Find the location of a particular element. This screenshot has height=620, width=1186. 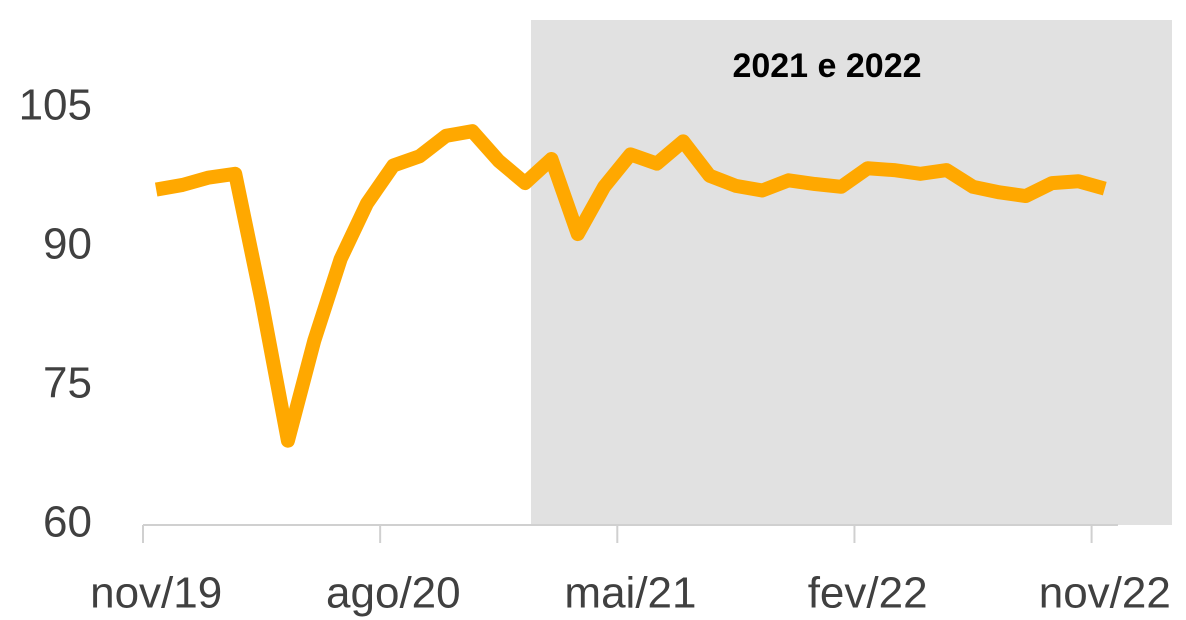

y-tick-label: 105 is located at coordinates (55, 105).